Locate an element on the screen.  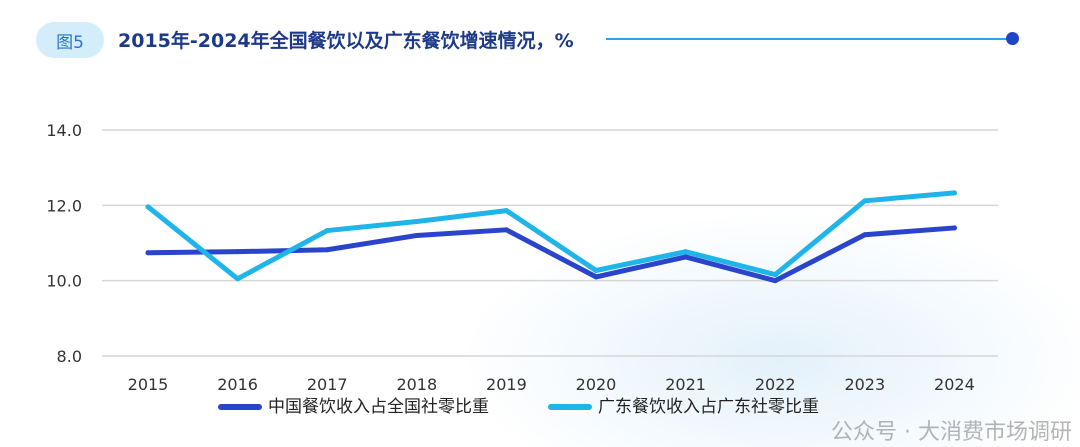
x-tick-label: 2024 is located at coordinates (954, 384).